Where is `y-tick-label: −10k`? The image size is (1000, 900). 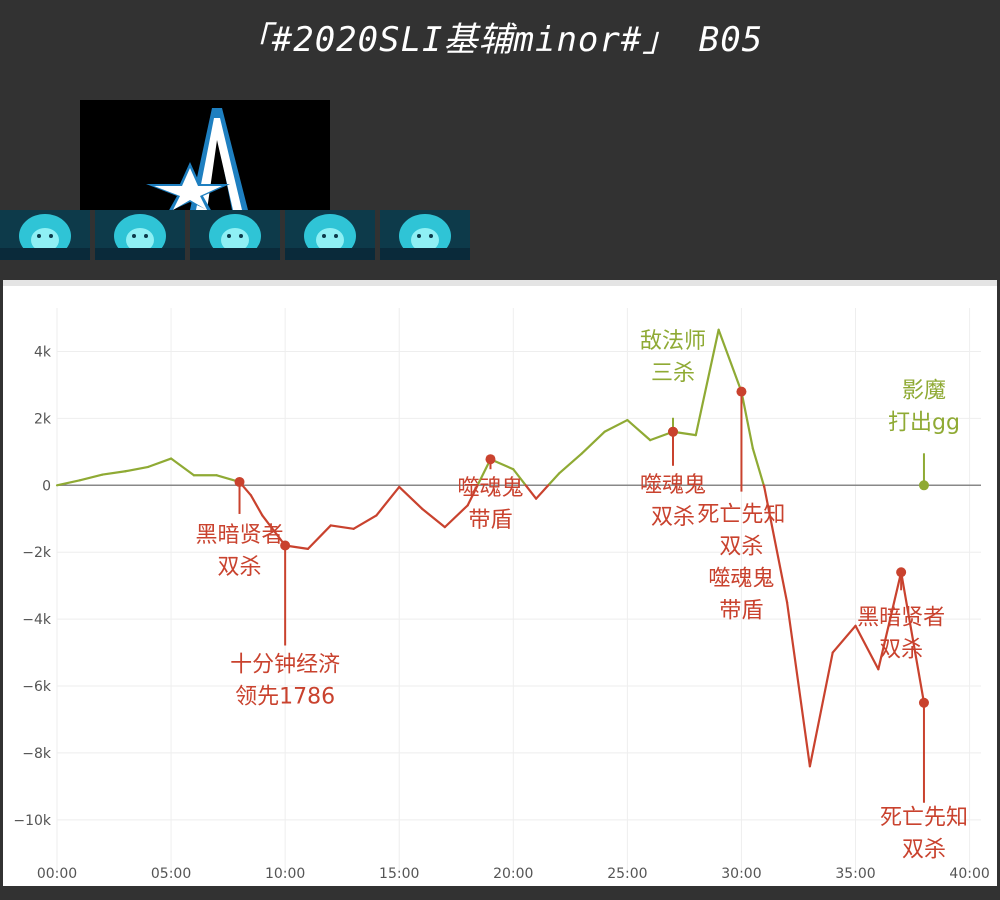
y-tick-label: −10k is located at coordinates (32, 821).